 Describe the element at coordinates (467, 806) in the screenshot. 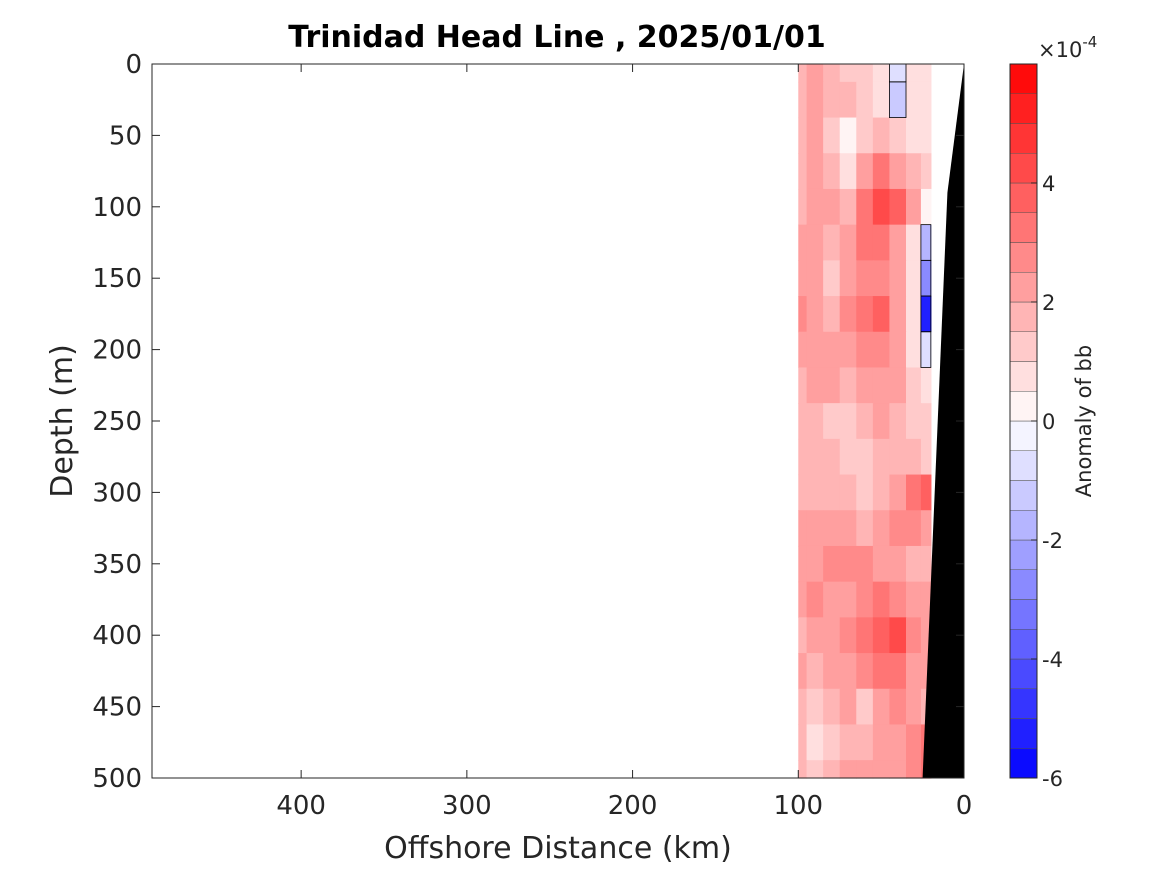

I see `x-tick-label: 300` at that location.